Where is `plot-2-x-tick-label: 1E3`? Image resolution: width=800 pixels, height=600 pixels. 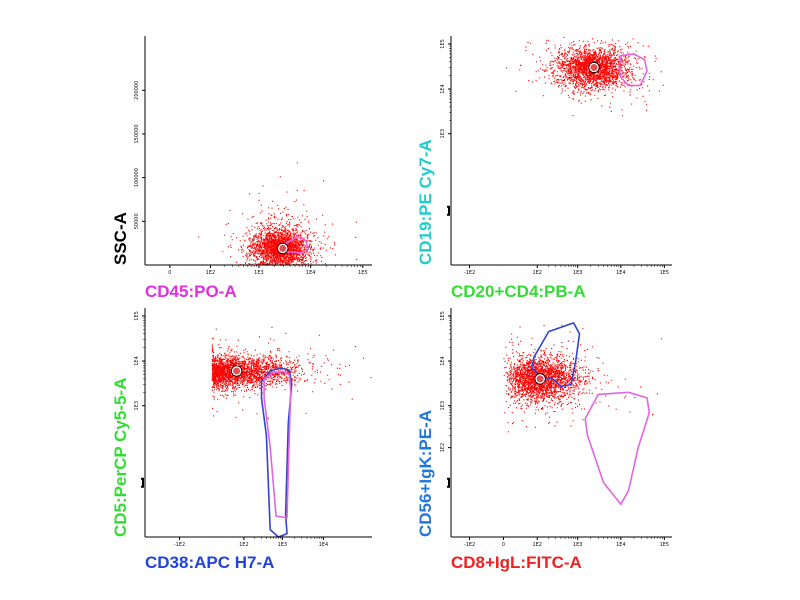
plot-2-x-tick-label: 1E3 is located at coordinates (578, 273).